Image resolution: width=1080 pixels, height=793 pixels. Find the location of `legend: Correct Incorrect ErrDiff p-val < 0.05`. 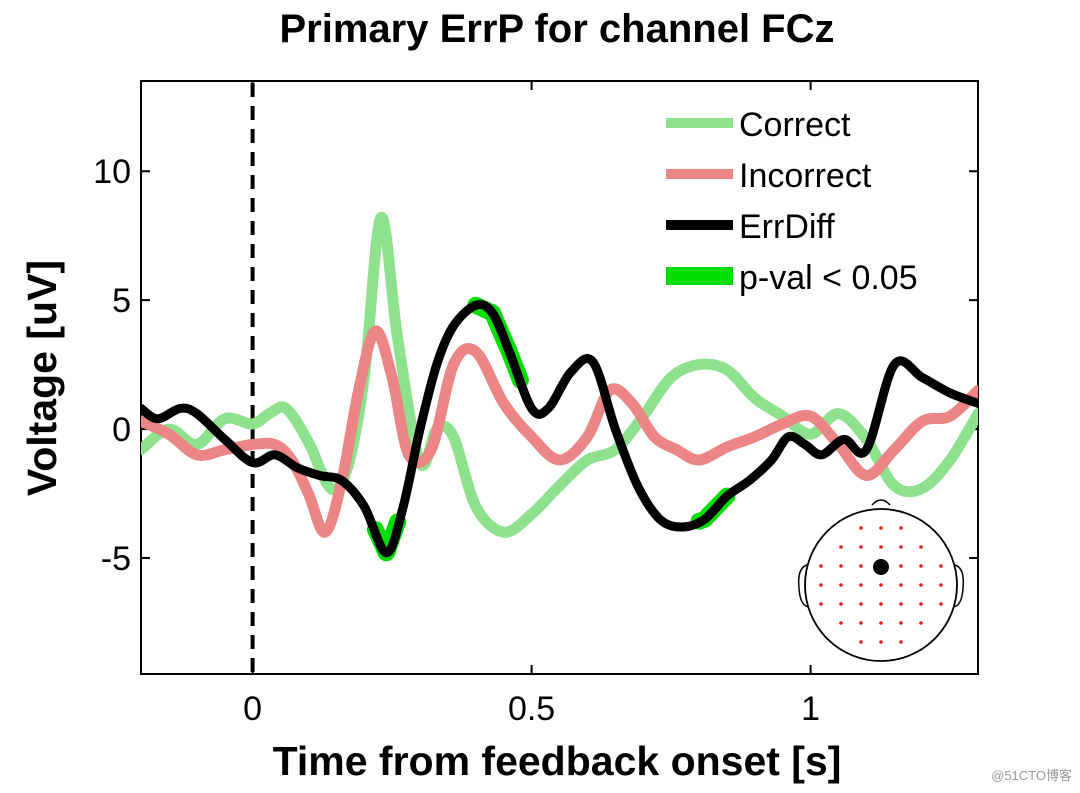

legend: Correct Incorrect ErrDiff p-val < 0.05 is located at coordinates (792, 201).